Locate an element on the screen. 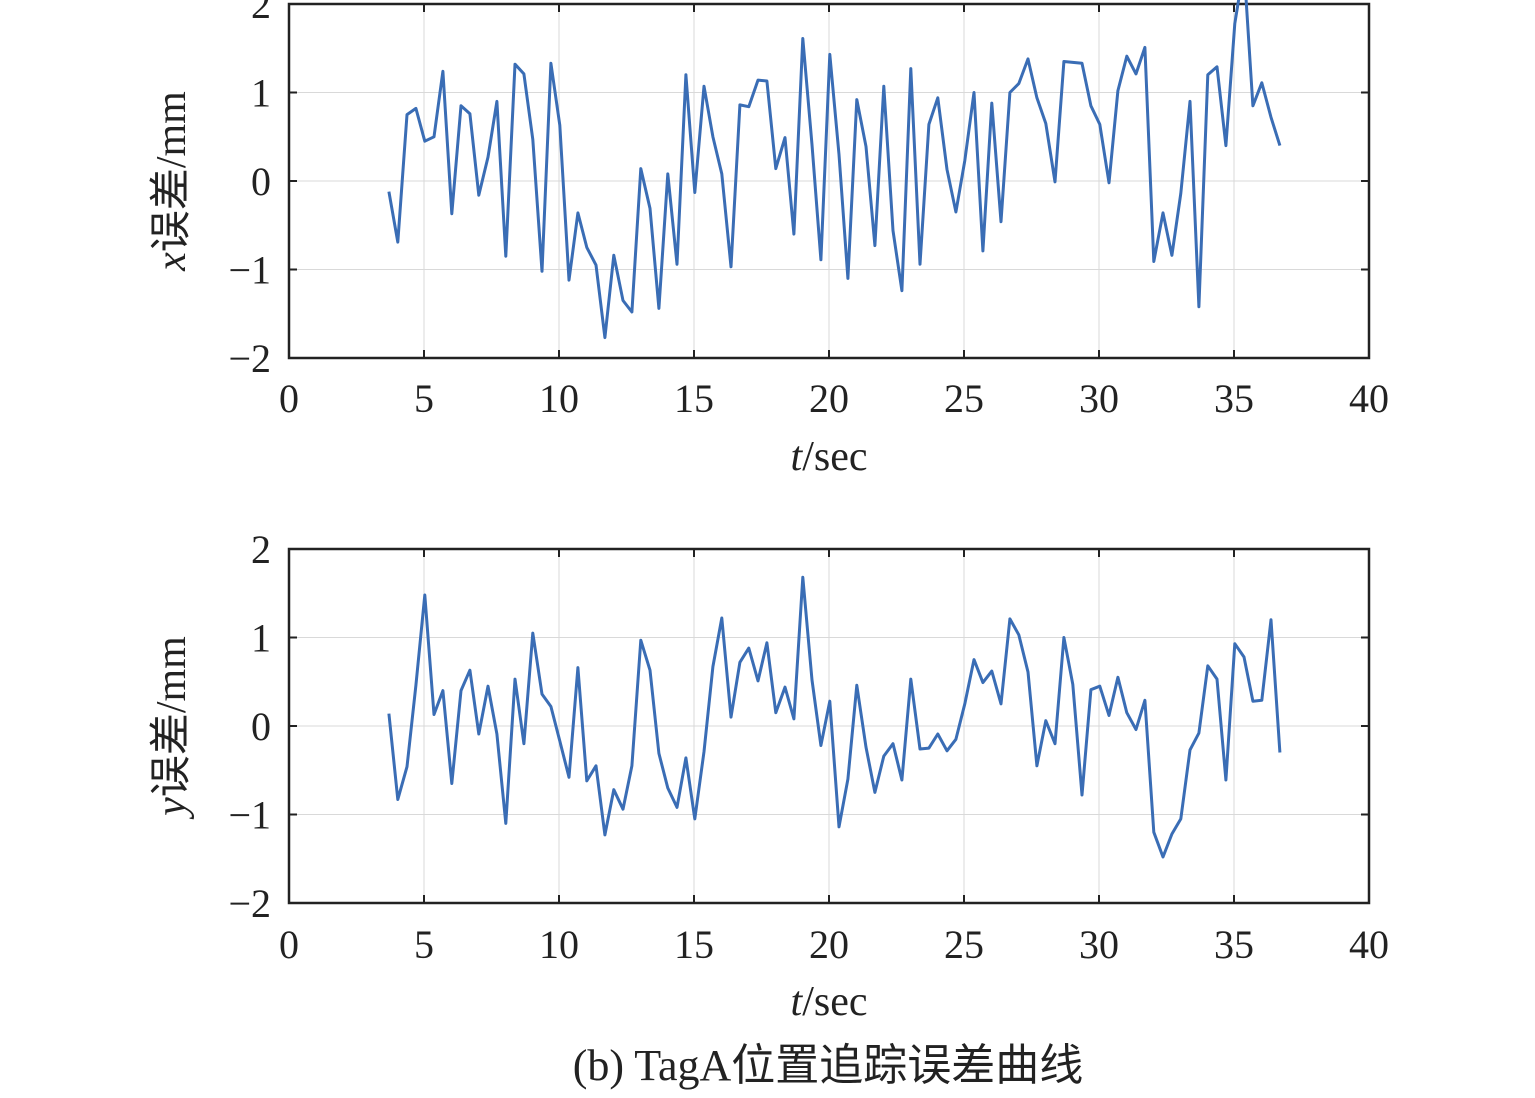  y-axis-var: y is located at coordinates (172, 808).